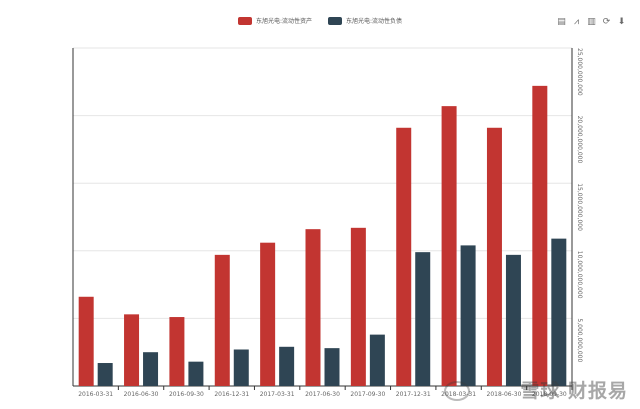 The image size is (640, 409). I want to click on legend-label-liabilities: 东旭光电:流动性负债, so click(374, 21).